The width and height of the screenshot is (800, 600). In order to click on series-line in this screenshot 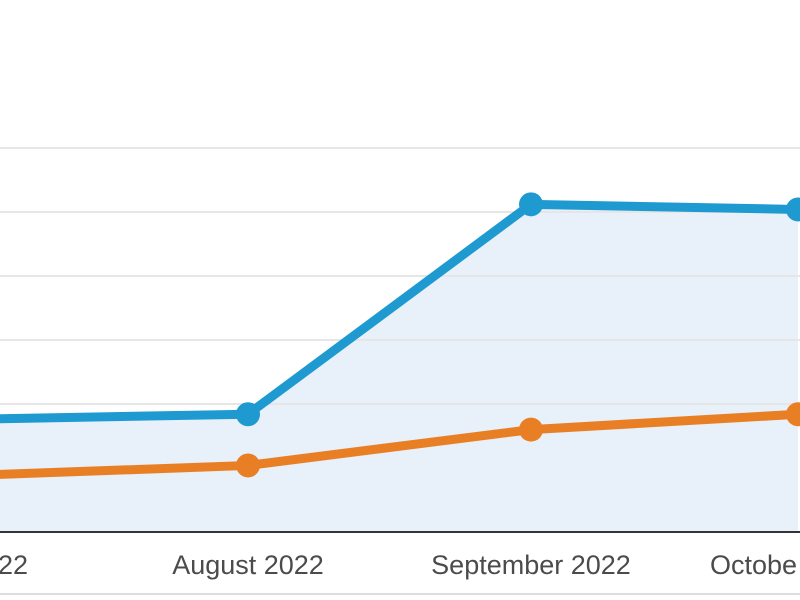, I will do `click(400, 444)`.